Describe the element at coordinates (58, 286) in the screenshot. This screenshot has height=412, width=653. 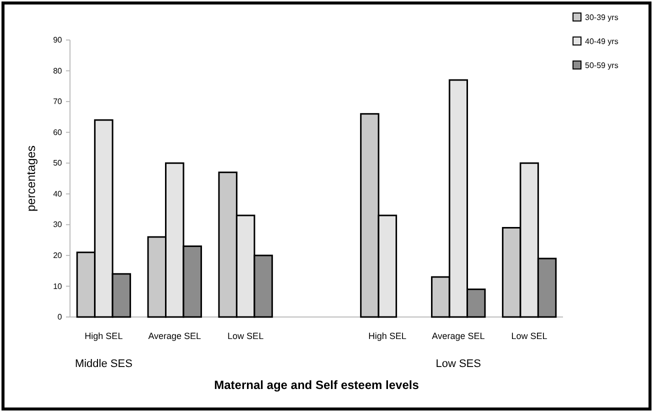
I see `y-tick-label: 10` at that location.